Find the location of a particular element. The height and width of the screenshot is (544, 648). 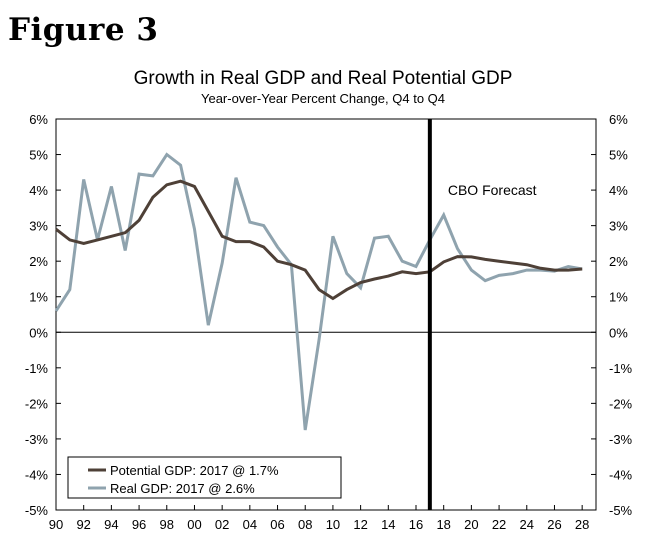

figure-label: Figure 3 is located at coordinates (83, 30).